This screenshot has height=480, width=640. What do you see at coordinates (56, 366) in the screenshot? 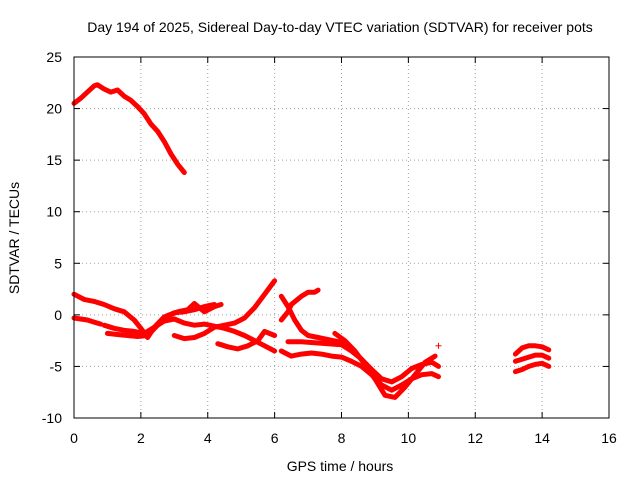
I see `y-tick-label: -5` at bounding box center [56, 366].